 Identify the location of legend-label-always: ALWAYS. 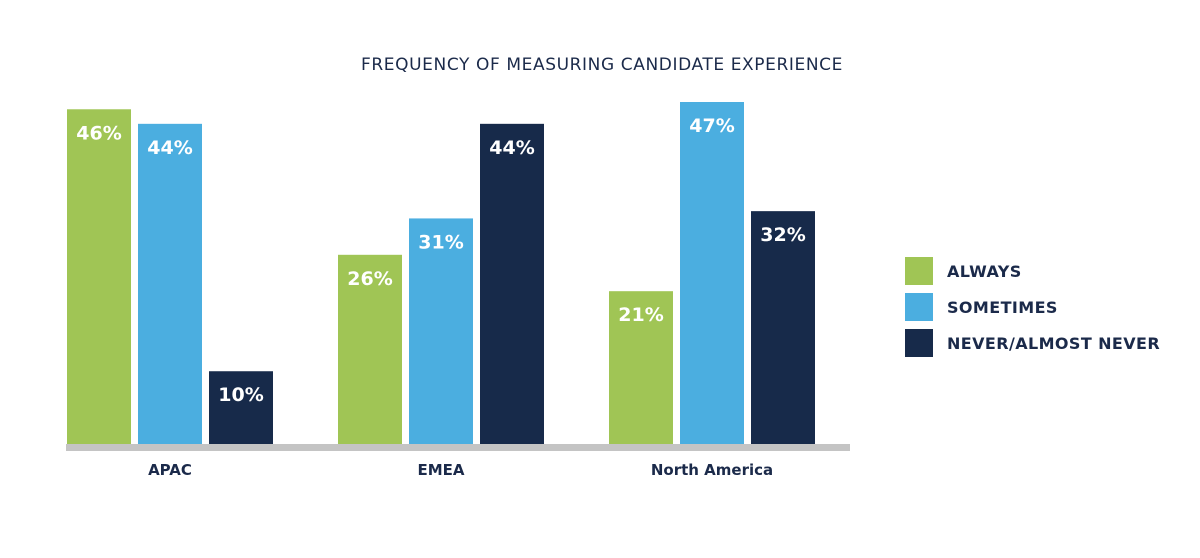
(984, 271).